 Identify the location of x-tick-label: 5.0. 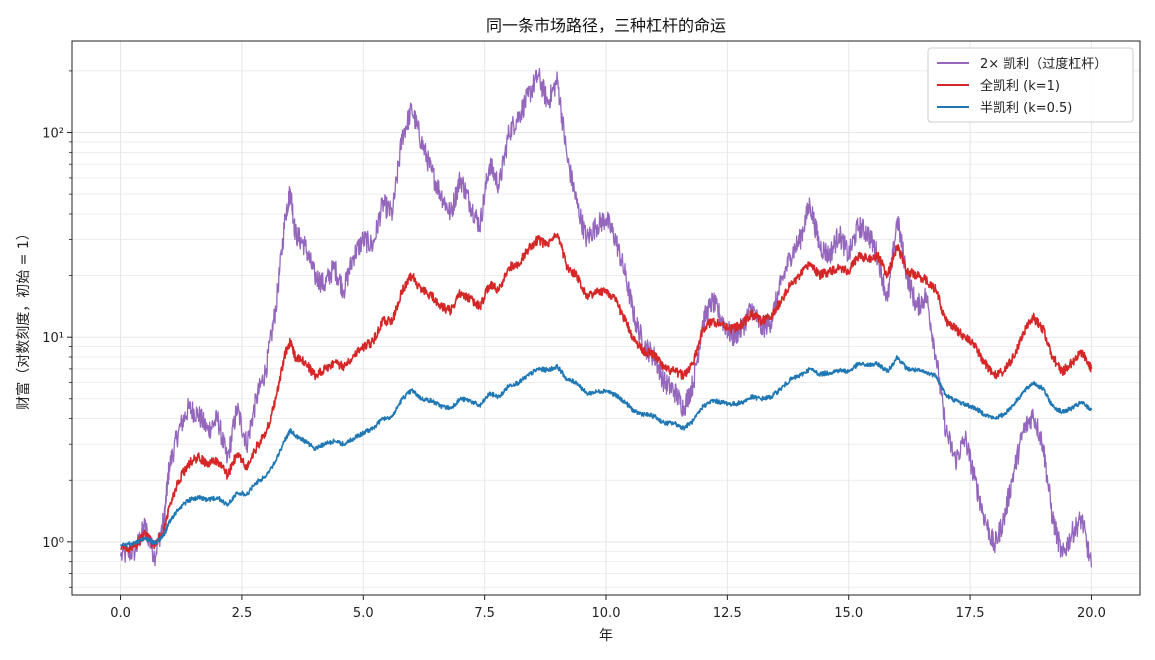
(363, 613).